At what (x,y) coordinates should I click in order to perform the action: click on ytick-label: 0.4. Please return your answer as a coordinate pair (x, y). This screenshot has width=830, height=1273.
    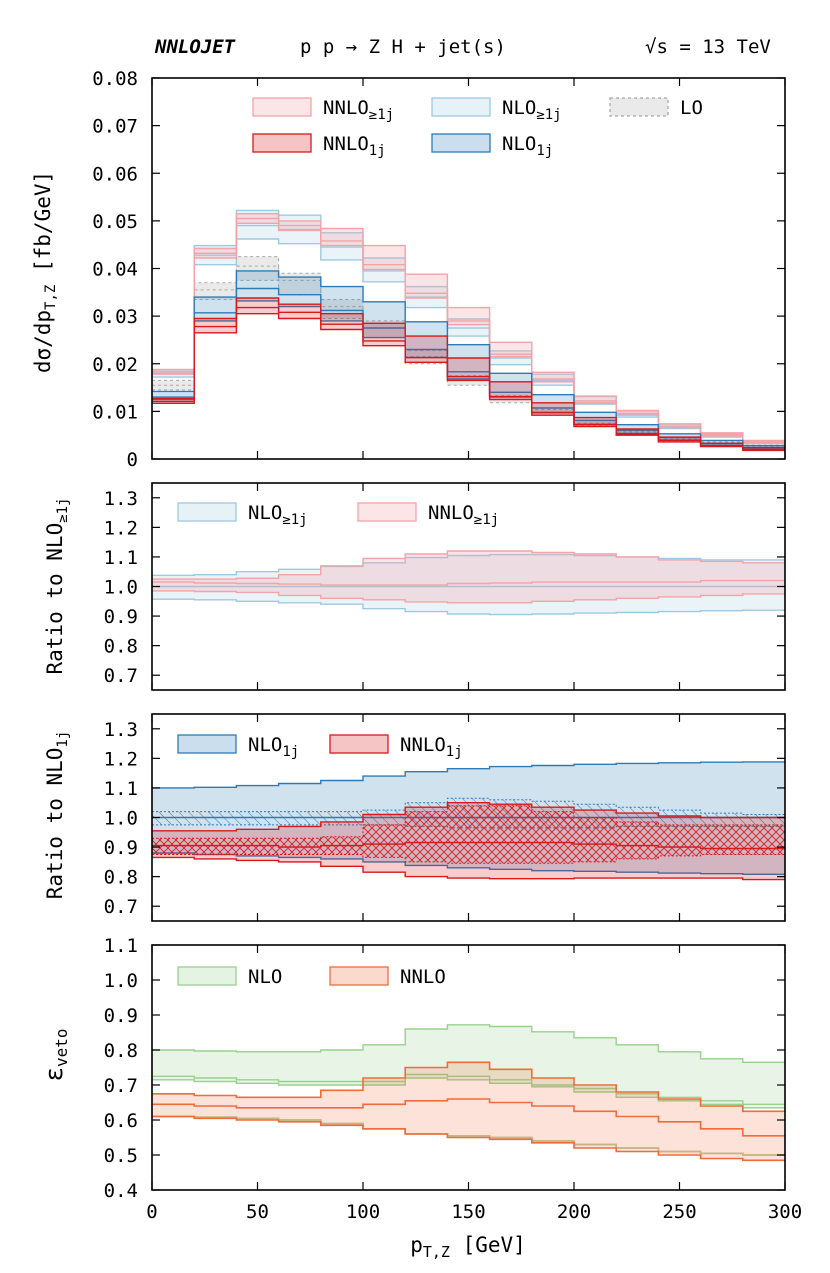
    Looking at the image, I should click on (121, 1191).